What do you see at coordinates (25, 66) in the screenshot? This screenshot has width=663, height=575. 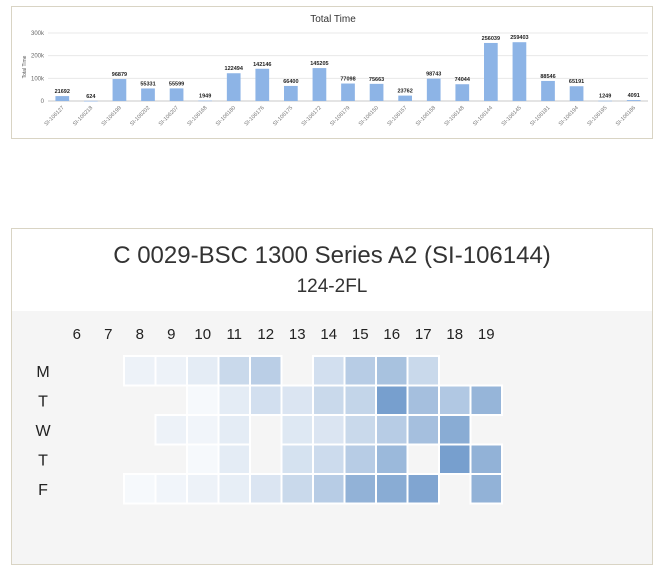 I see `y-axis-label: Total Time` at bounding box center [25, 66].